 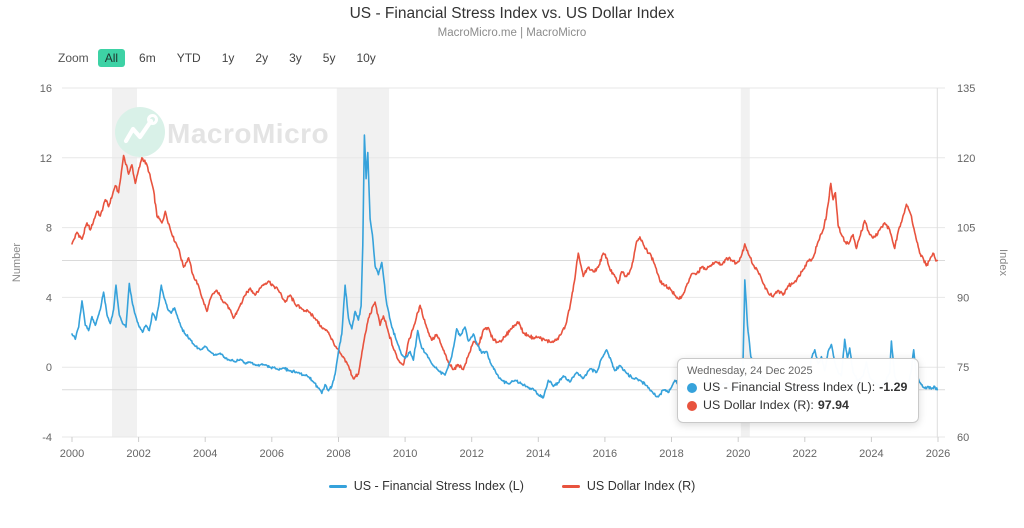 What do you see at coordinates (73, 58) in the screenshot?
I see `zoom-label: Zoom` at bounding box center [73, 58].